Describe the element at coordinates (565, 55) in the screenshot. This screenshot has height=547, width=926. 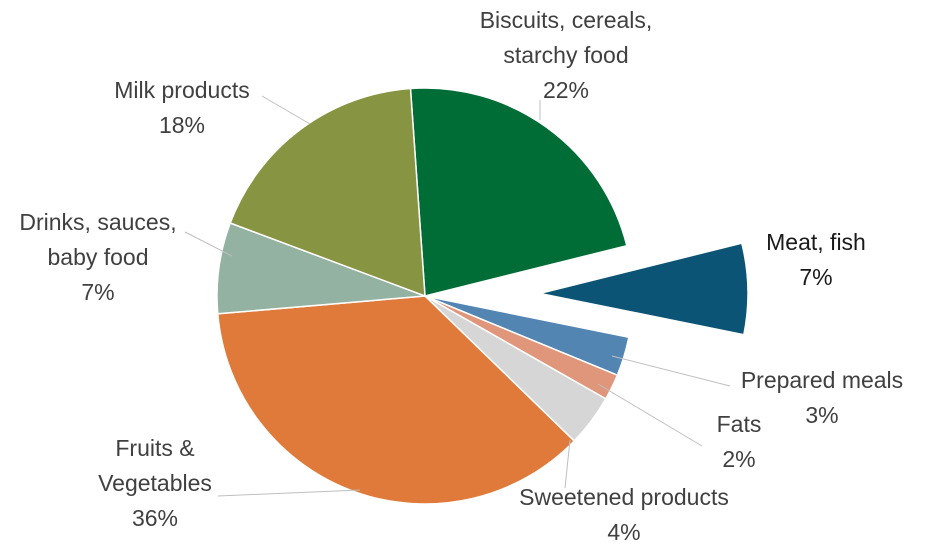
I see `slice-category-label-biscuits-cereals-starchy-food: starchy food` at that location.